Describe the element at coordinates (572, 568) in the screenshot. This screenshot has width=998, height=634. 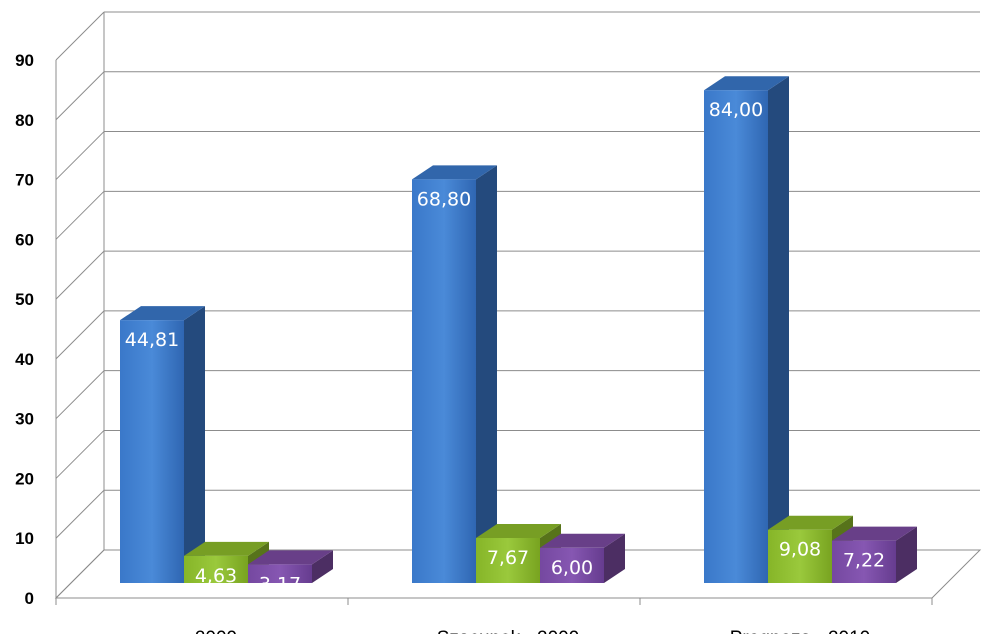
I see `data-label: 6,00` at that location.